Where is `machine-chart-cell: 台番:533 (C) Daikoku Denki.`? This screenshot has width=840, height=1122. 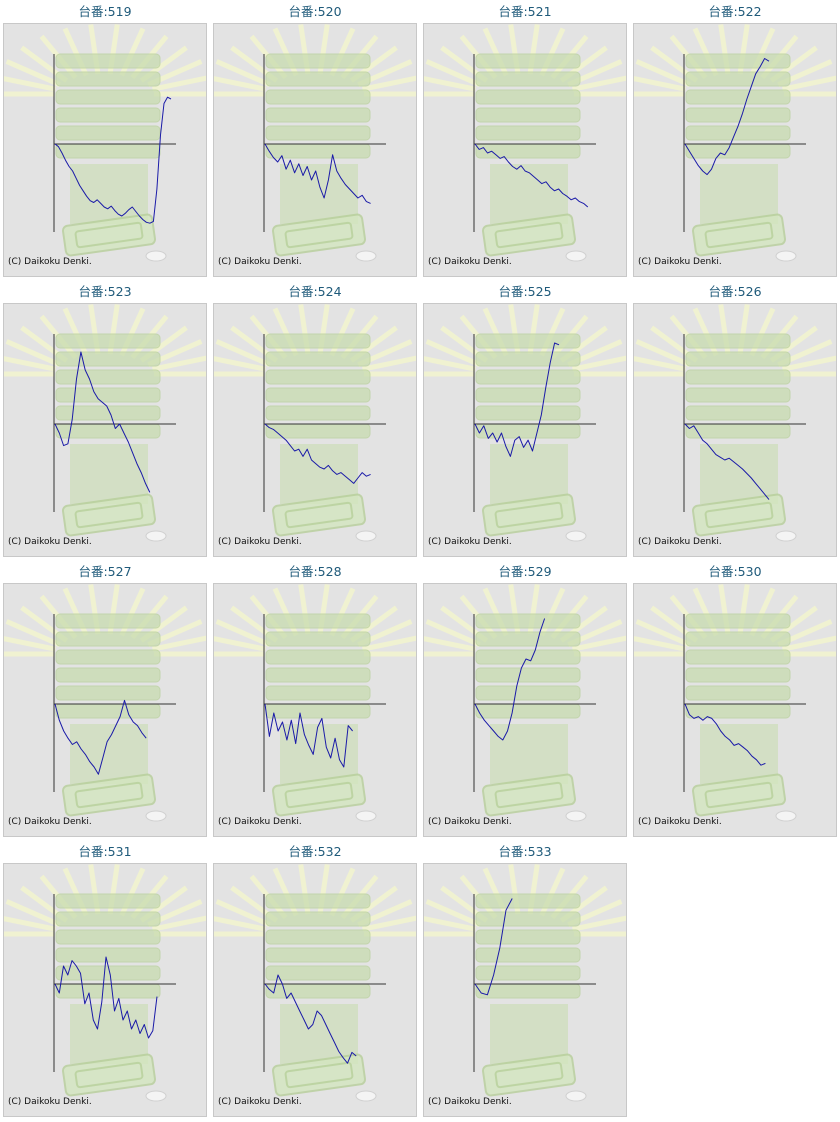 machine-chart-cell: 台番:533 (C) Daikoku Denki. is located at coordinates (525, 980).